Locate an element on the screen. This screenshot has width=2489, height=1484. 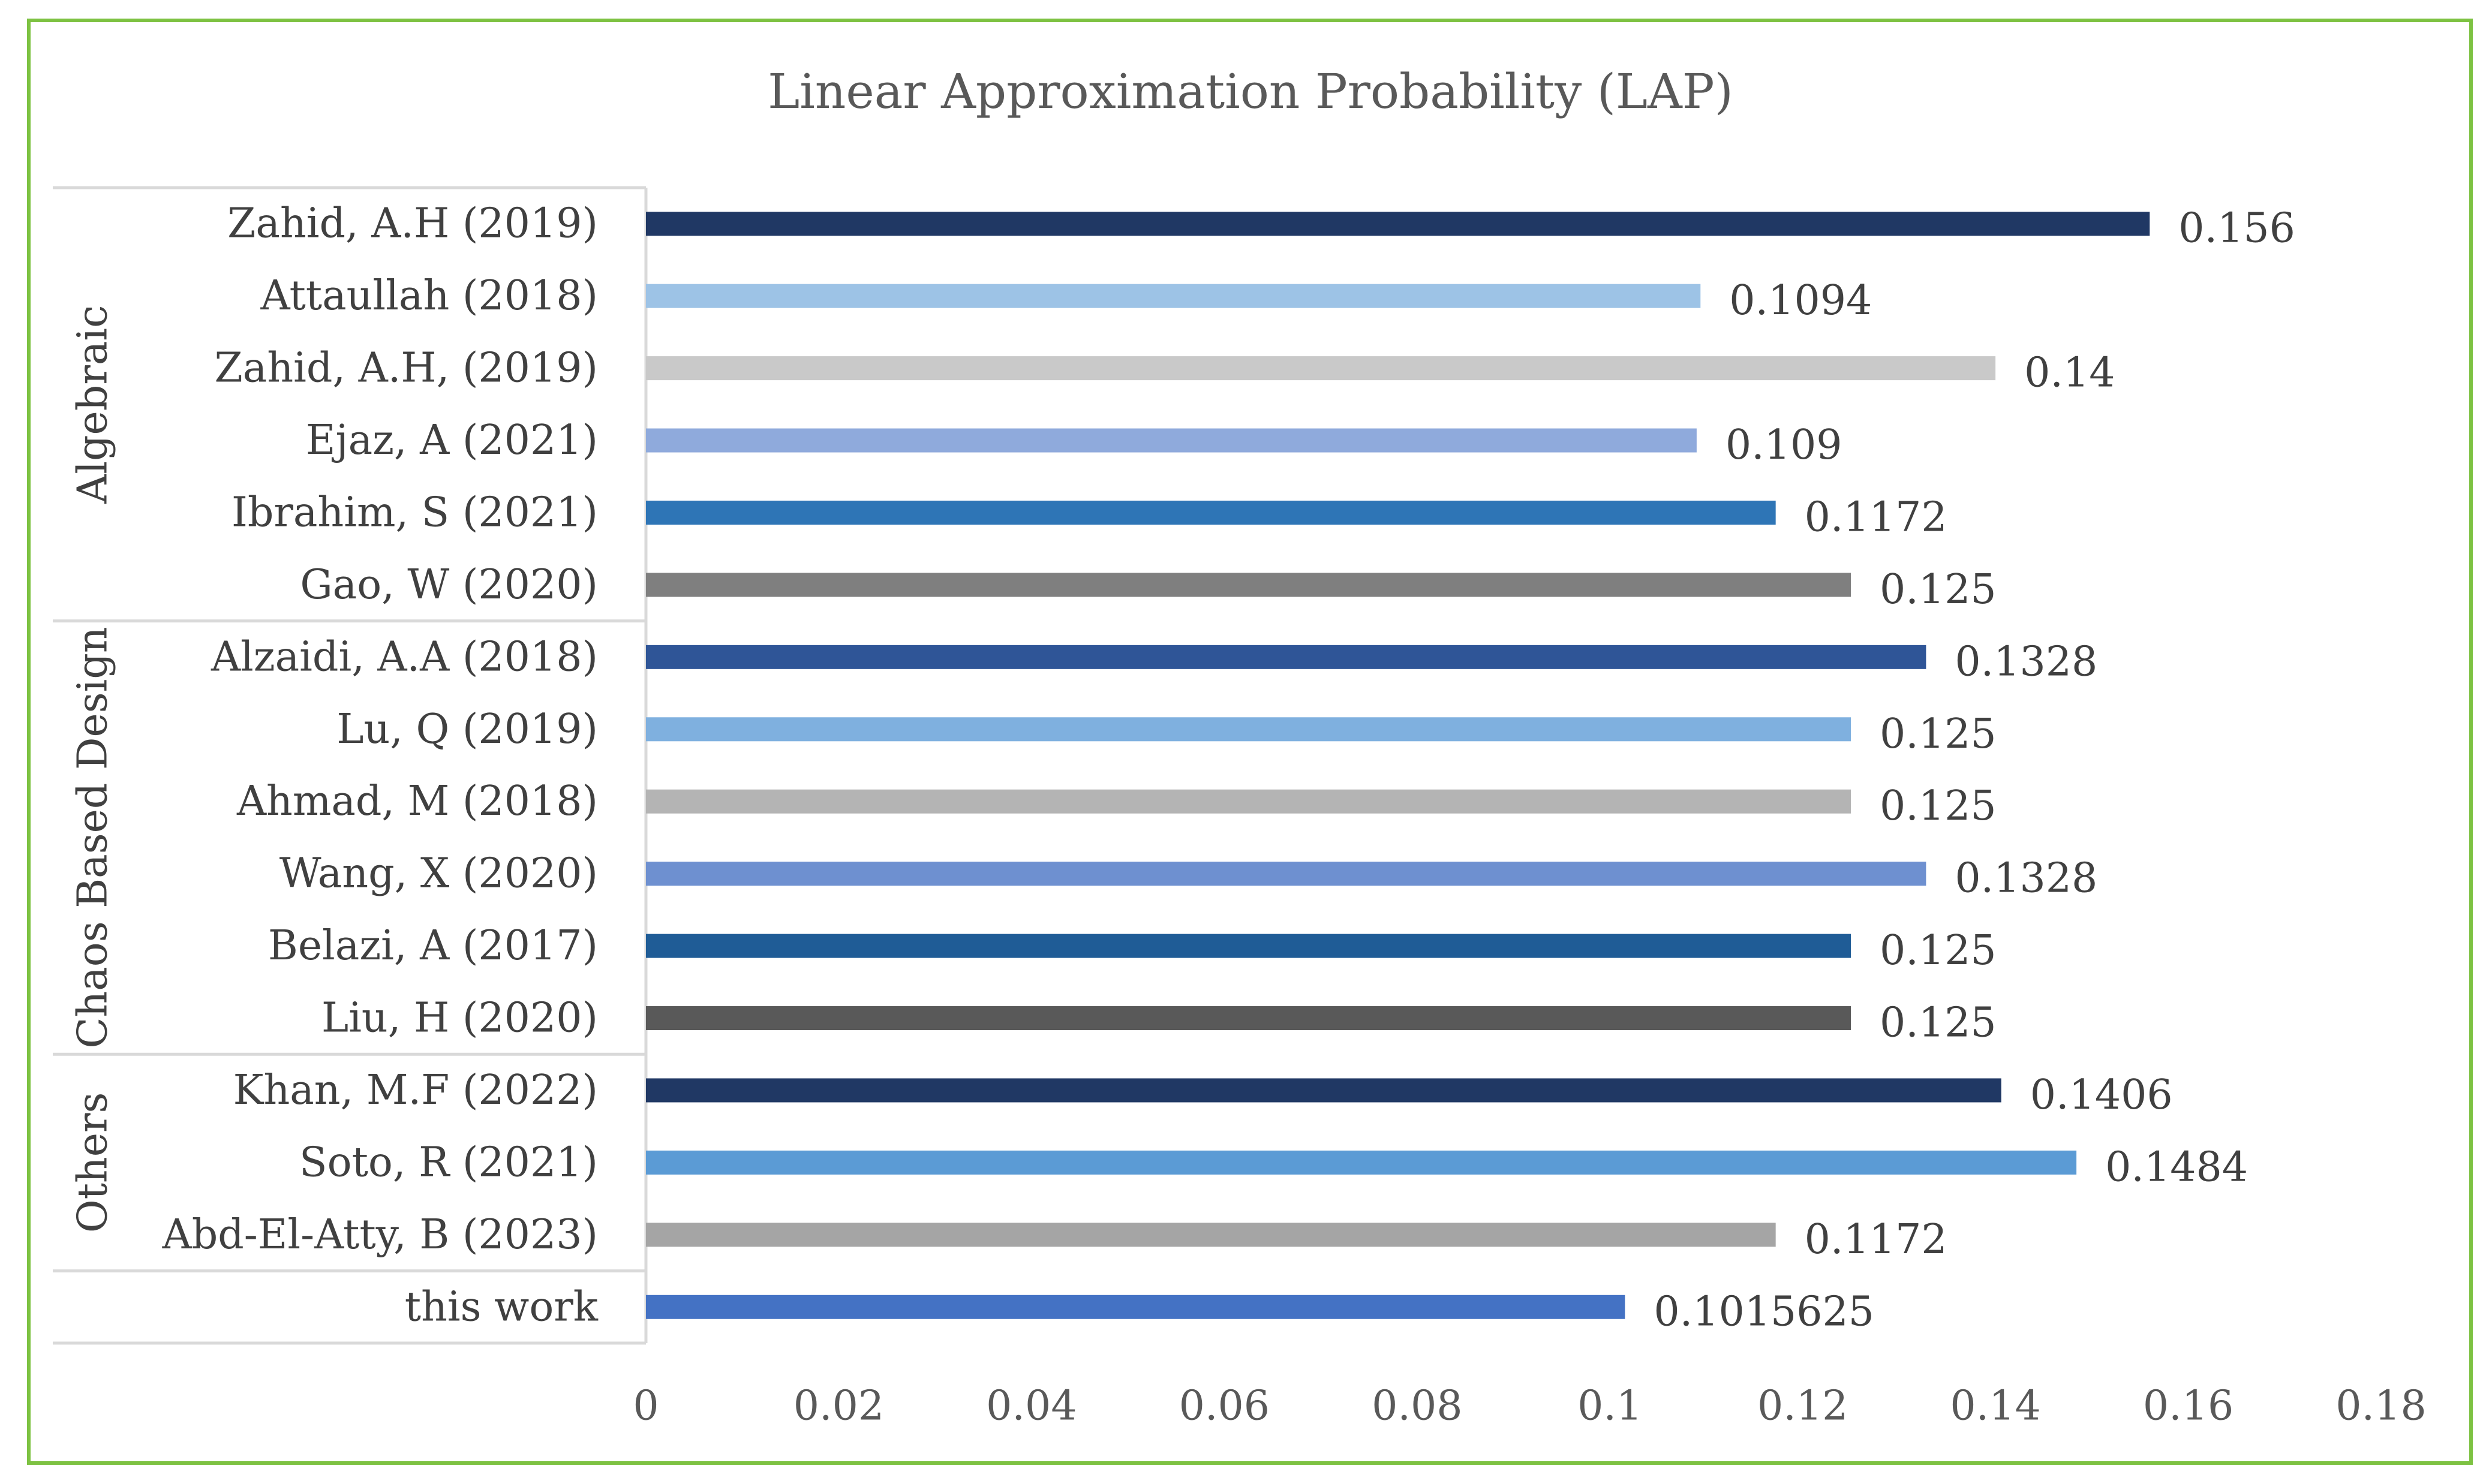
value-label: 0.1094 is located at coordinates (1800, 300).